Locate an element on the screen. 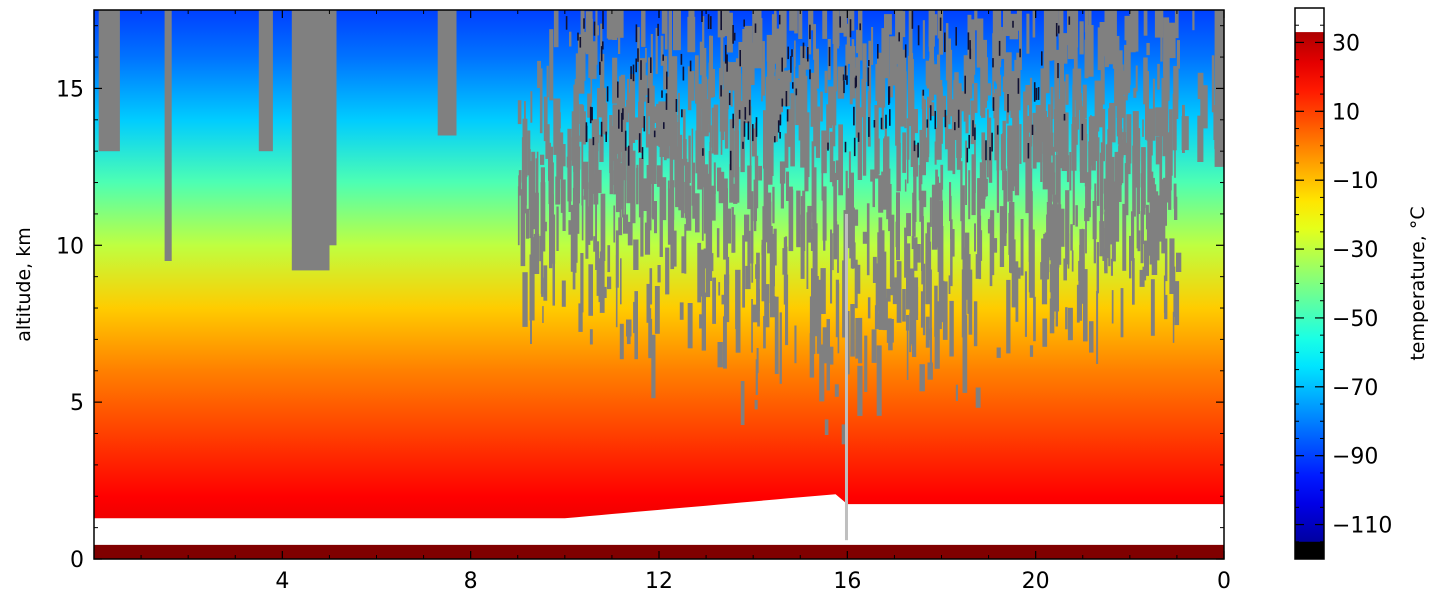  colorbar-label: temperature, °C is located at coordinates (1418, 283).